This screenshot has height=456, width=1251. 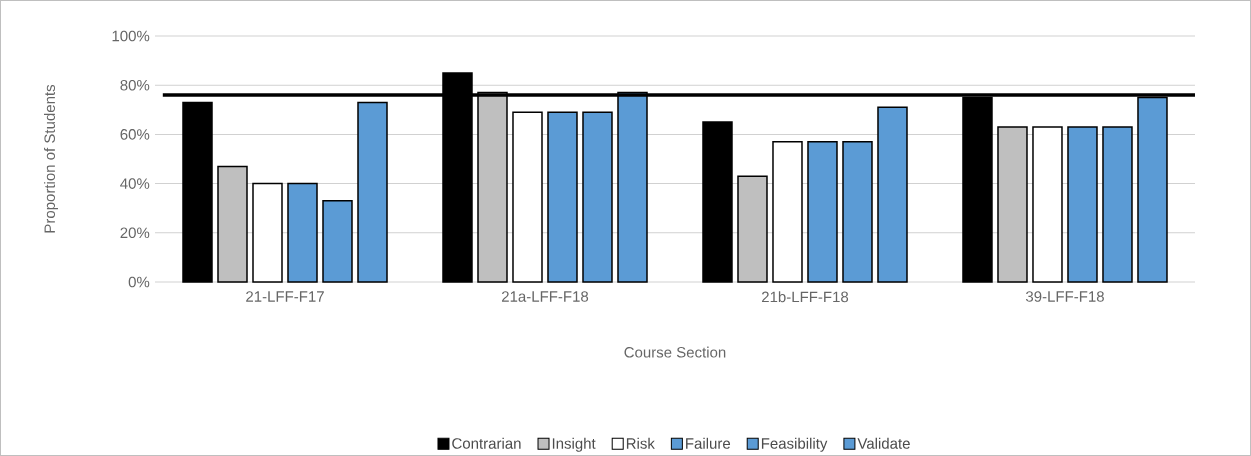 I want to click on x-tick-label: 21a-LFF-F18, so click(x=545, y=296).